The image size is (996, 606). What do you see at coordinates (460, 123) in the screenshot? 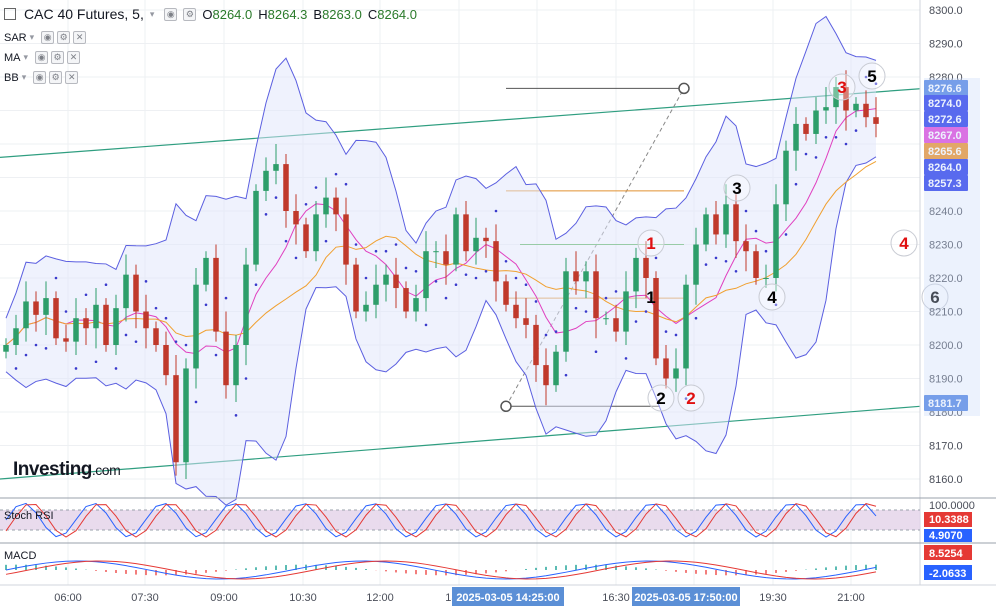
I see `channel-upper-line` at bounding box center [460, 123].